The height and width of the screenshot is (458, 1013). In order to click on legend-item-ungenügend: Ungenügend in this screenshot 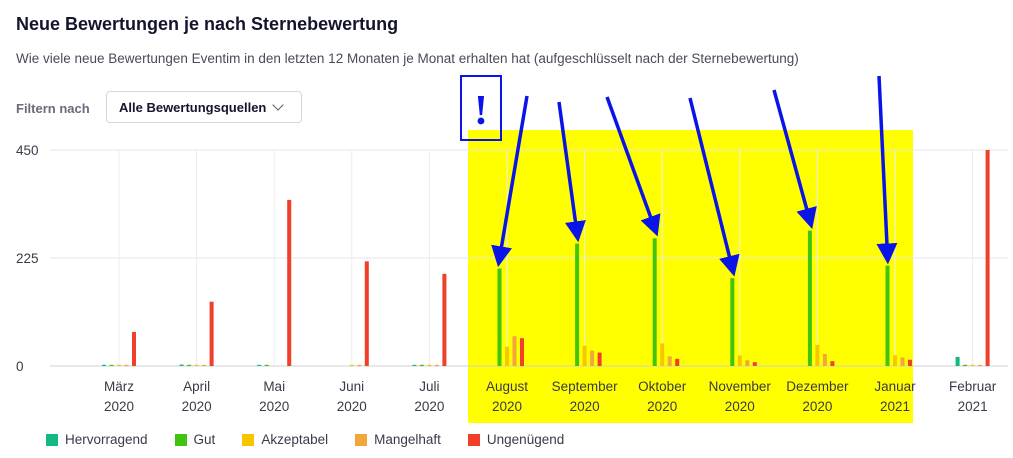, I will do `click(516, 439)`.